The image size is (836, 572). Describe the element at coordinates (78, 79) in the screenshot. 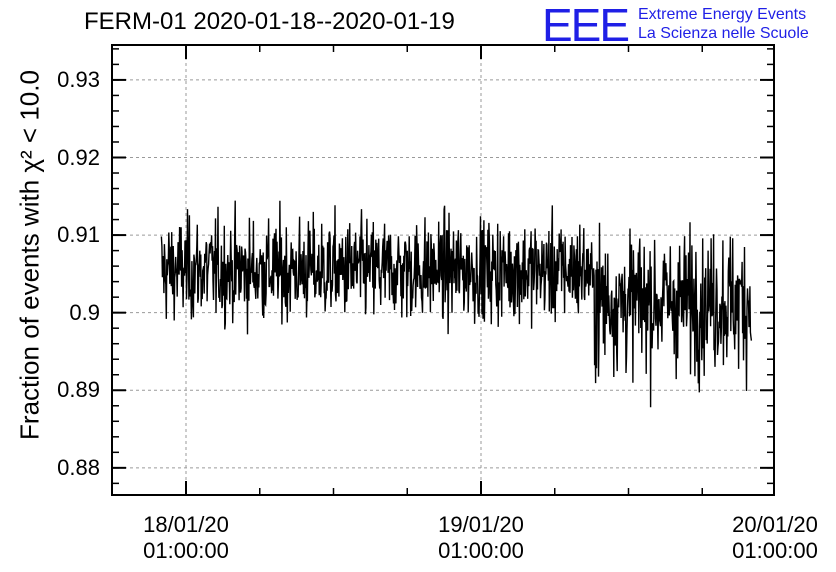

I see `y-tick-label: 0.93` at that location.